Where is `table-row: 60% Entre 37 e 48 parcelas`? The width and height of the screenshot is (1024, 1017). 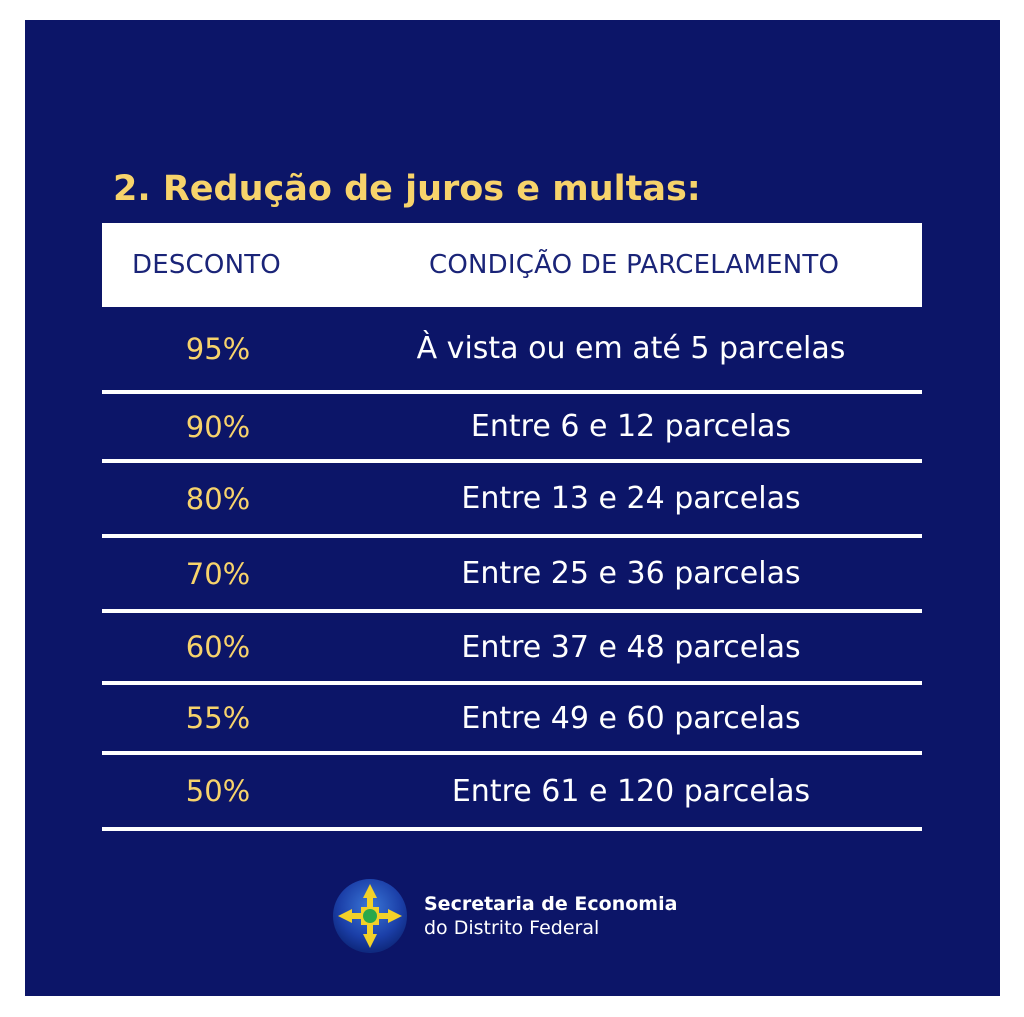
table-row: 60% Entre 37 e 48 parcelas is located at coordinates (512, 649).